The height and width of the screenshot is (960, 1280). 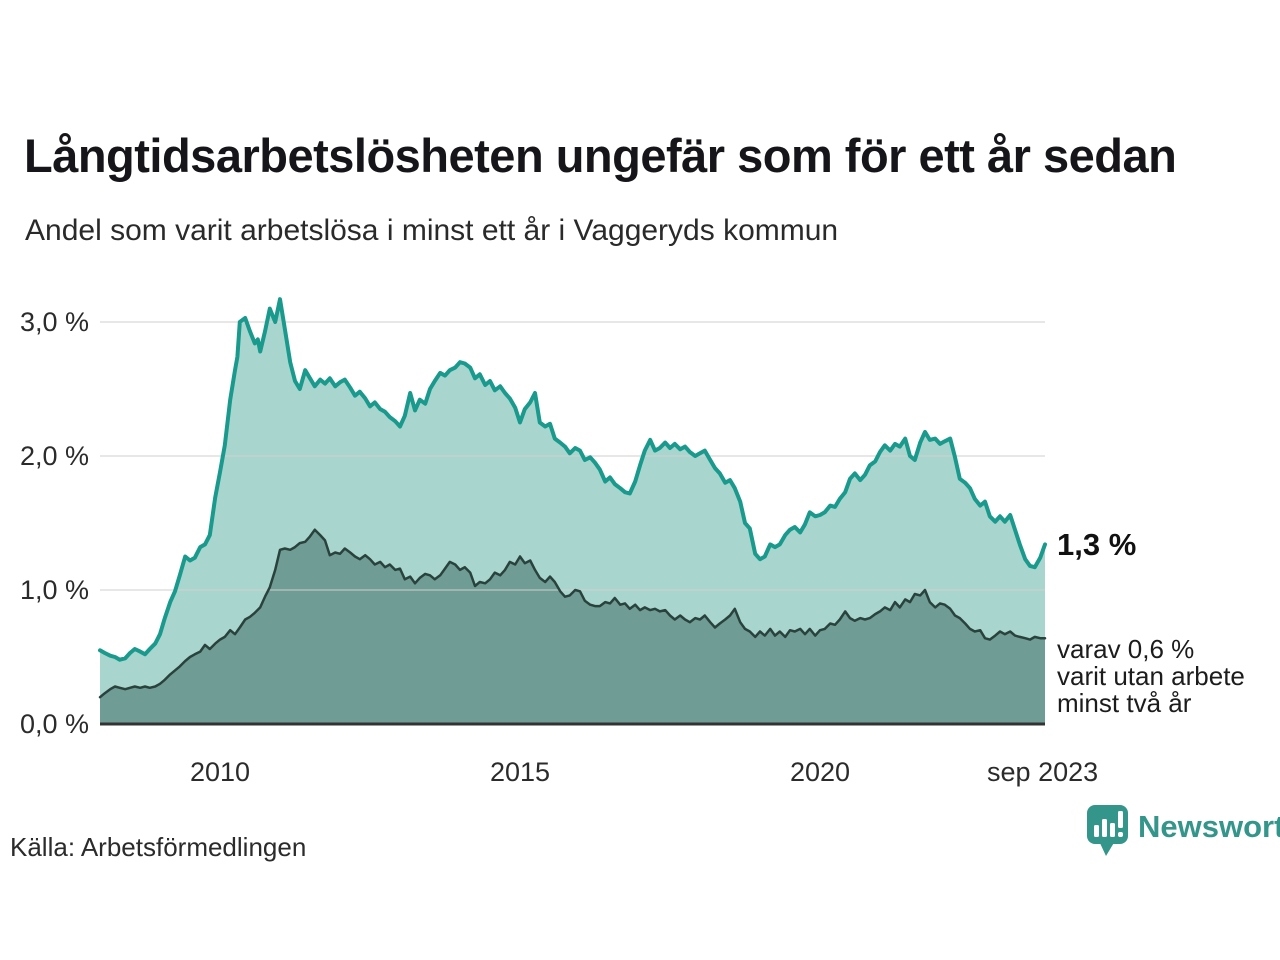 What do you see at coordinates (520, 772) in the screenshot?
I see `x-tick-label: 2015` at bounding box center [520, 772].